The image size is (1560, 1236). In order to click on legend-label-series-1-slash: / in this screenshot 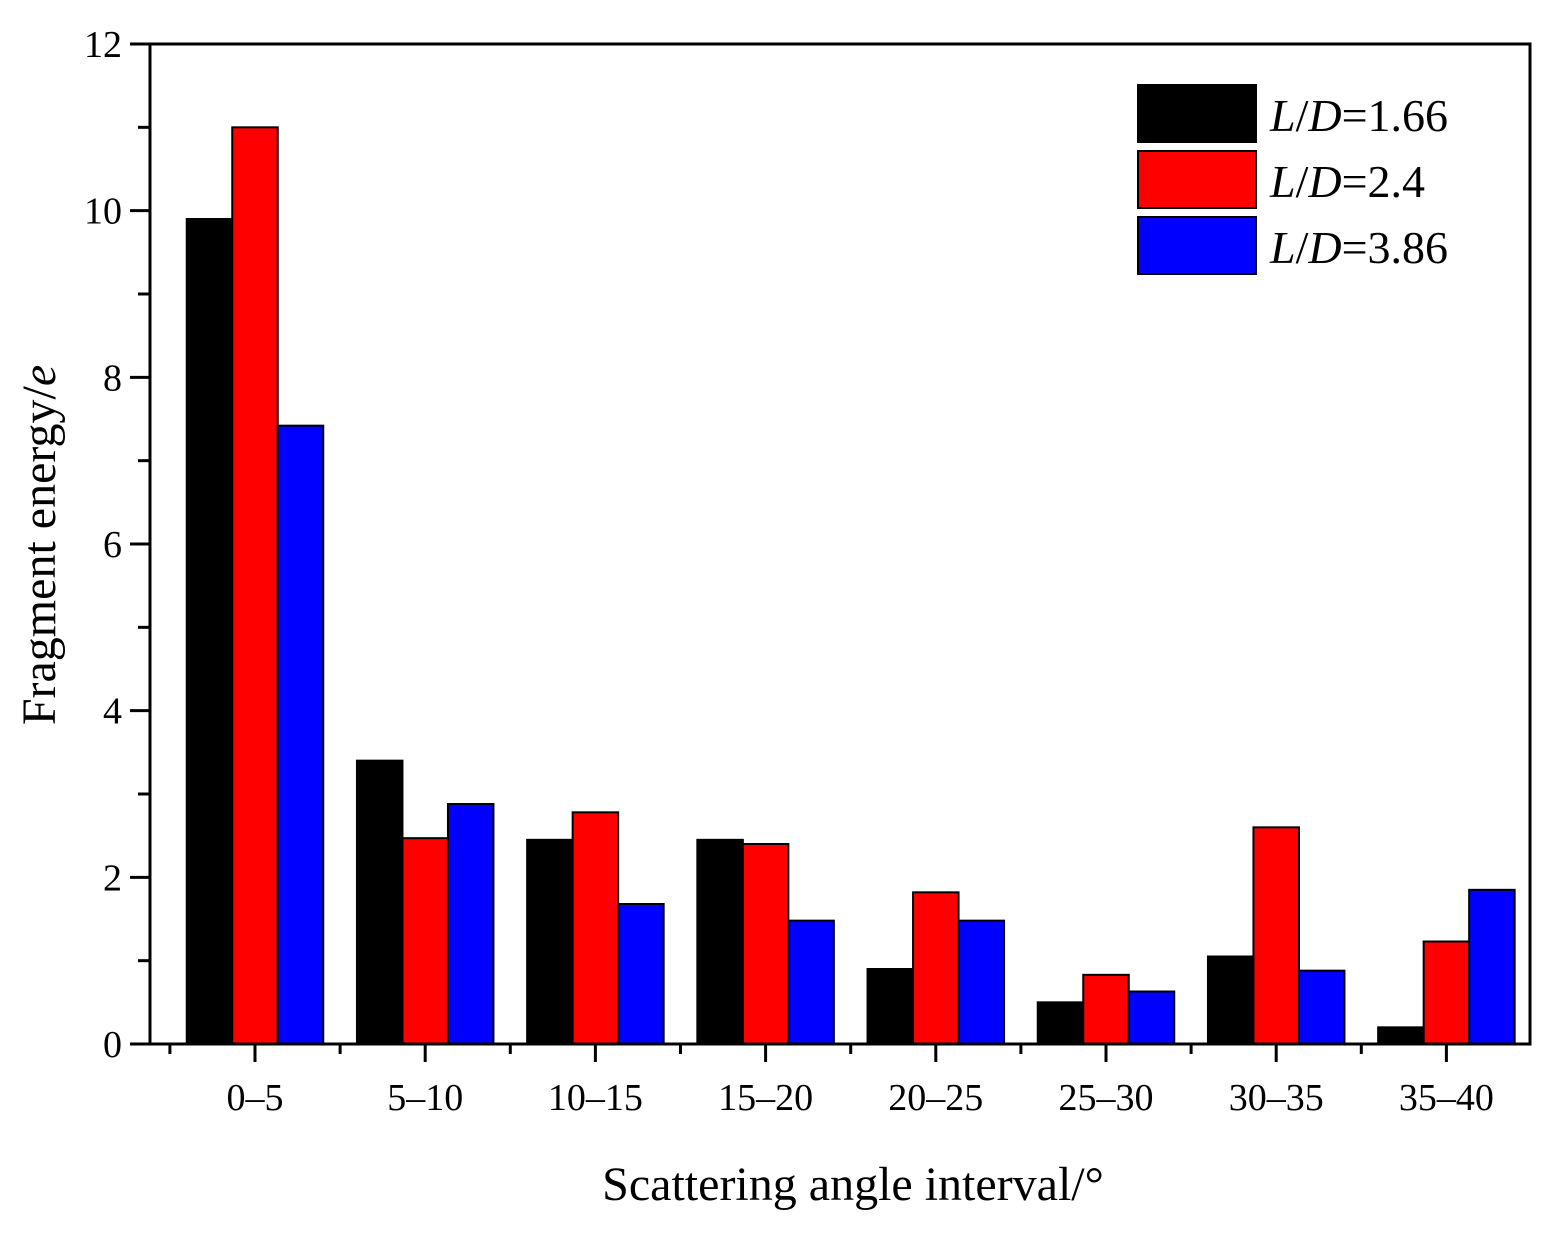, I will do `click(1302, 115)`.